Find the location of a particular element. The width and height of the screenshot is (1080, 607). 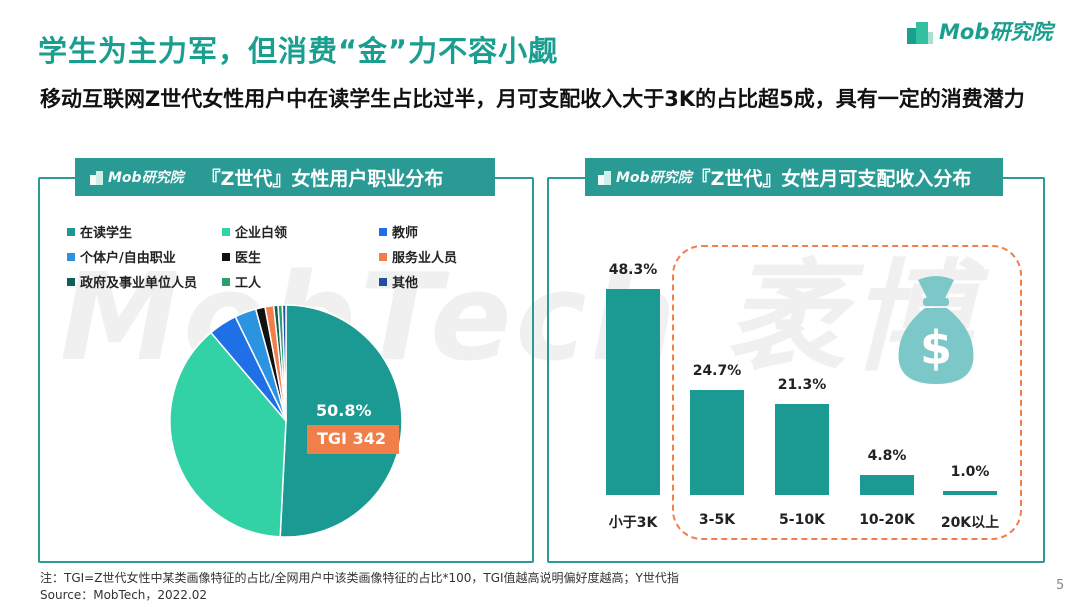

page-title: 学生为主力军，但消费“金”力不容小觑 is located at coordinates (298, 51).